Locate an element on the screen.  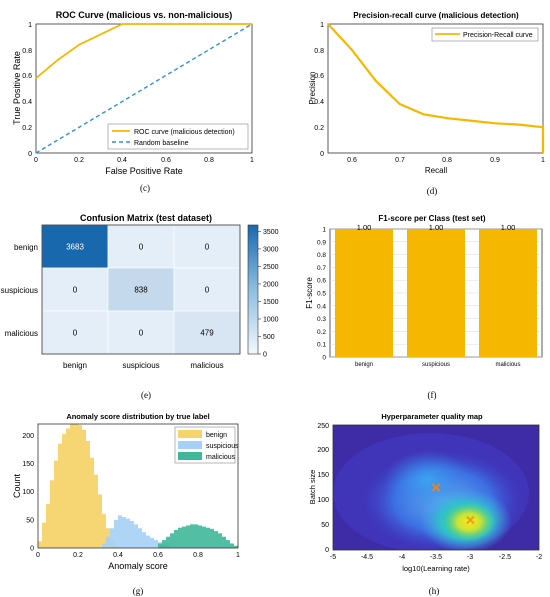
pr-ytick-label: 0 is located at coordinates (322, 154).